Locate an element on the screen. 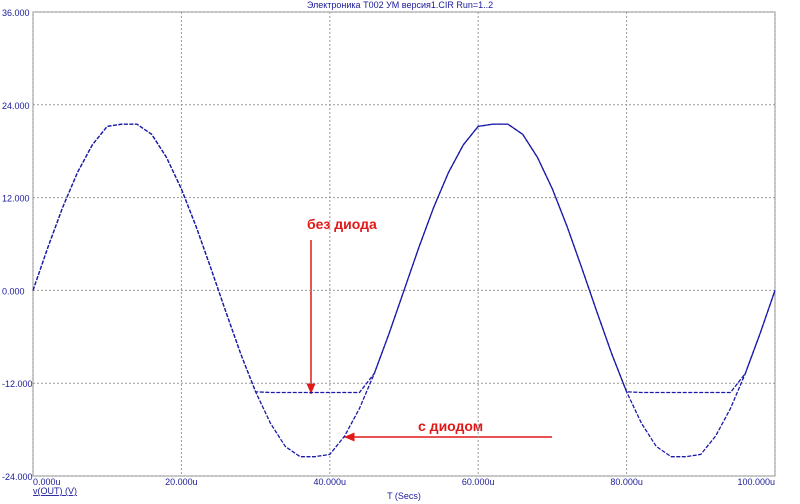 The image size is (800, 504). y-tick-label: -12.000 is located at coordinates (17, 384).